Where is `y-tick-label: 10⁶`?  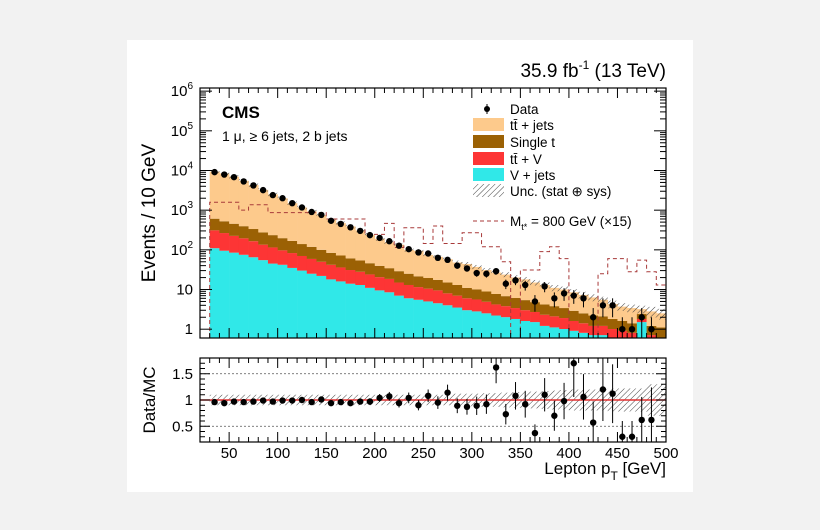
y-tick-label: 10⁶ is located at coordinates (182, 90).